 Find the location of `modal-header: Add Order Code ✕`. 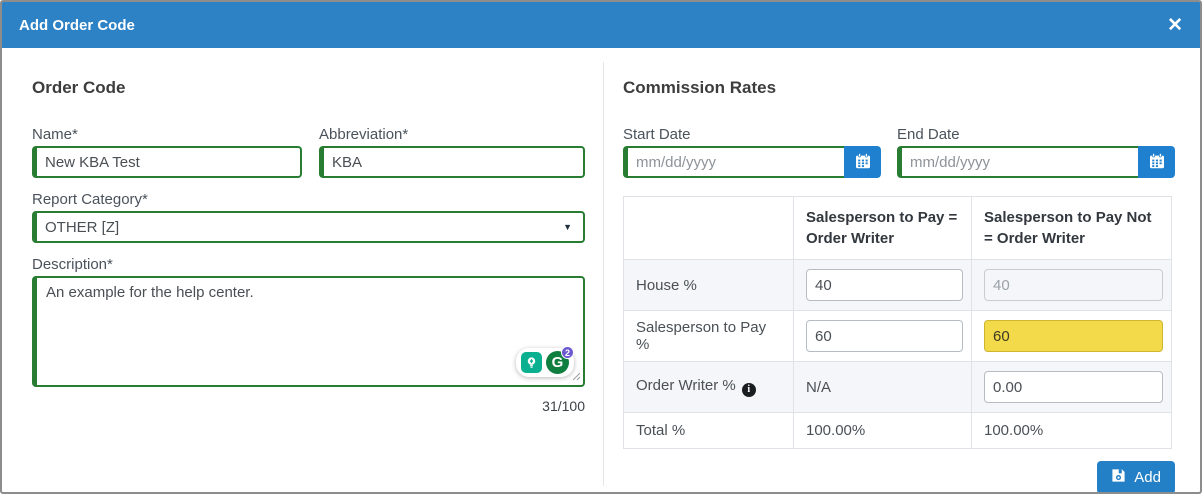

modal-header: Add Order Code ✕ is located at coordinates (601, 25).